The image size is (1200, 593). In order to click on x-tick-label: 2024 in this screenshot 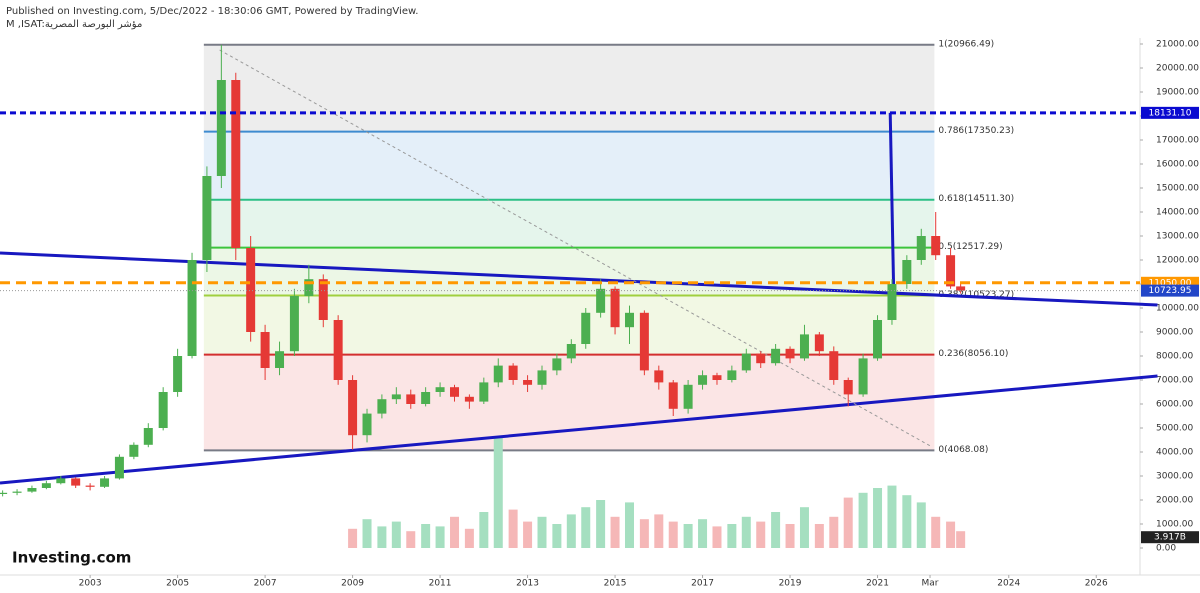, I will do `click(1008, 584)`.